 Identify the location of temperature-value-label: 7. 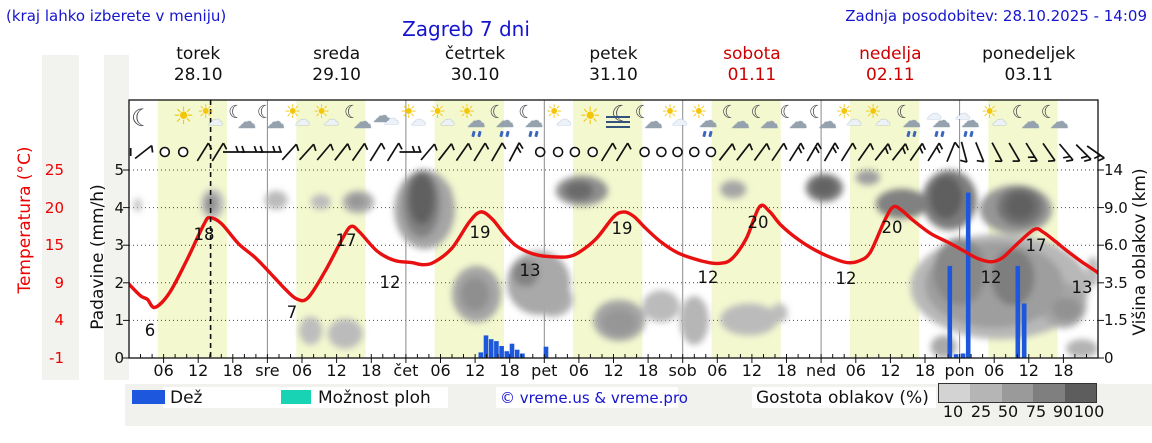
(292, 312).